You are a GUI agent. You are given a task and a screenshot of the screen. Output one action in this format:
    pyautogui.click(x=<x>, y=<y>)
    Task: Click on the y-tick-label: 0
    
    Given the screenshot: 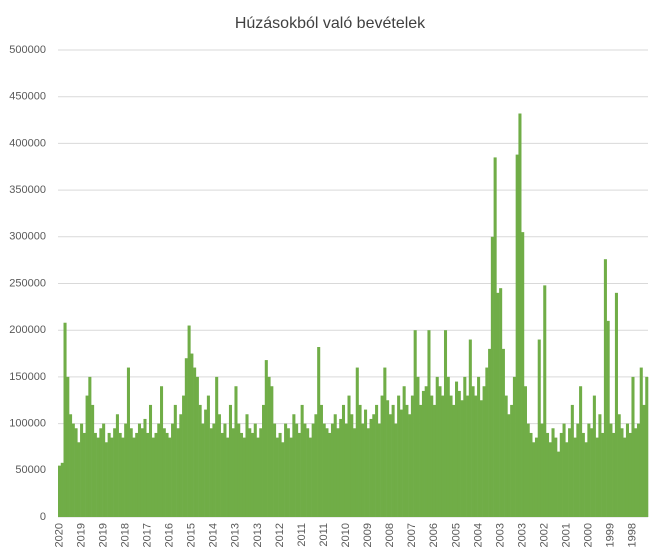 What is the action you would take?
    pyautogui.click(x=43, y=517)
    